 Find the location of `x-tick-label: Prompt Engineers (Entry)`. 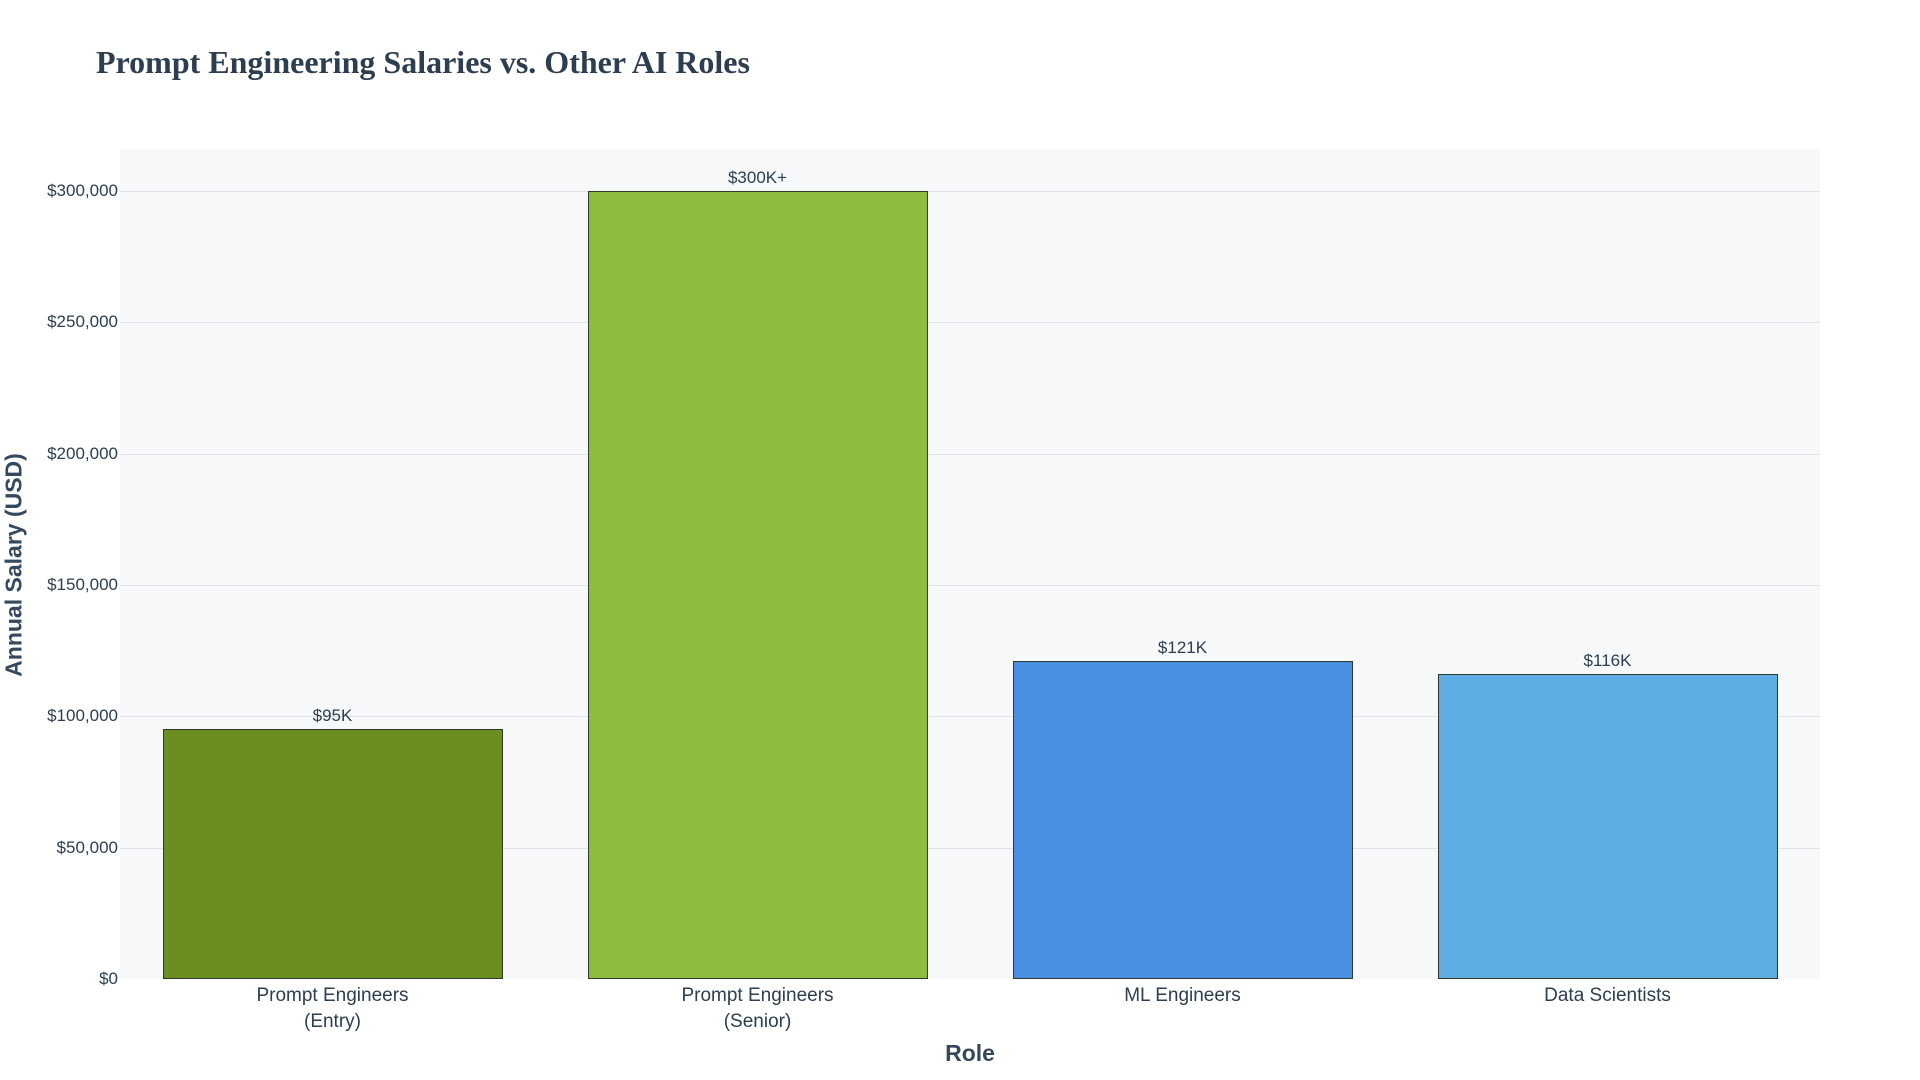

x-tick-label: Prompt Engineers (Entry) is located at coordinates (332, 1008).